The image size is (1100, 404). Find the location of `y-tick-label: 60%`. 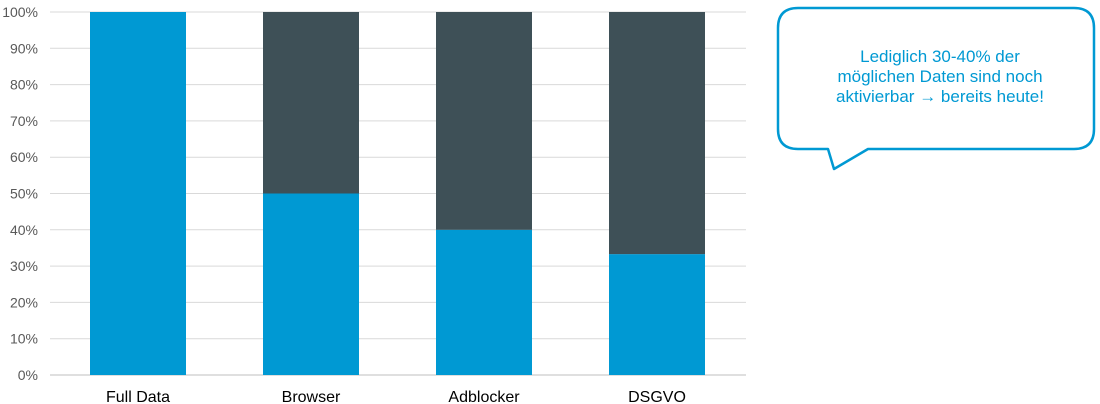

y-tick-label: 60% is located at coordinates (24, 157).